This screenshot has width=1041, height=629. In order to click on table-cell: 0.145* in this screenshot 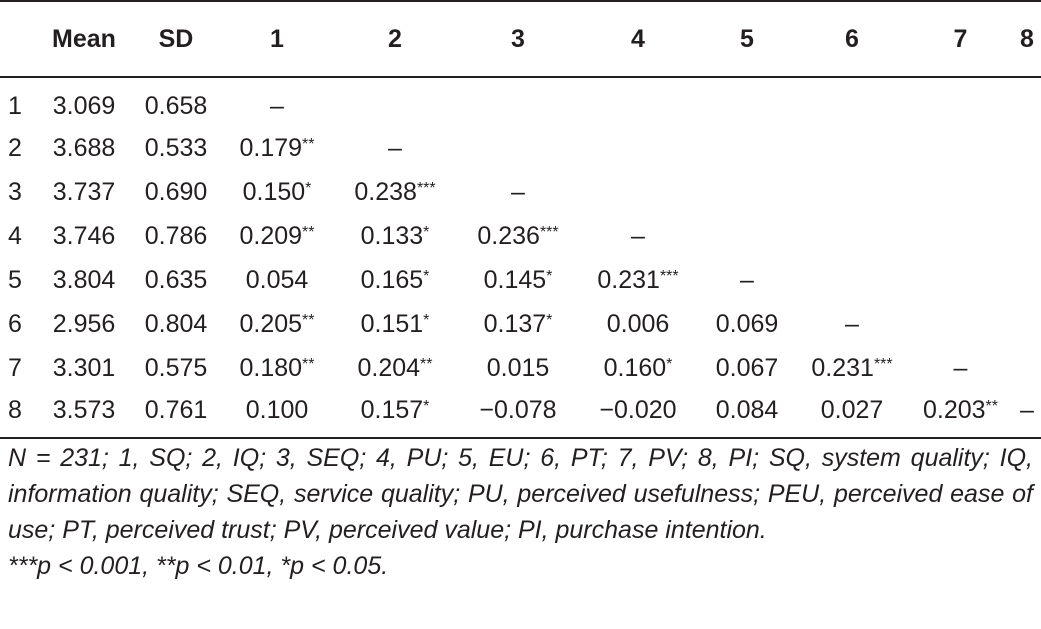, I will do `click(518, 279)`.